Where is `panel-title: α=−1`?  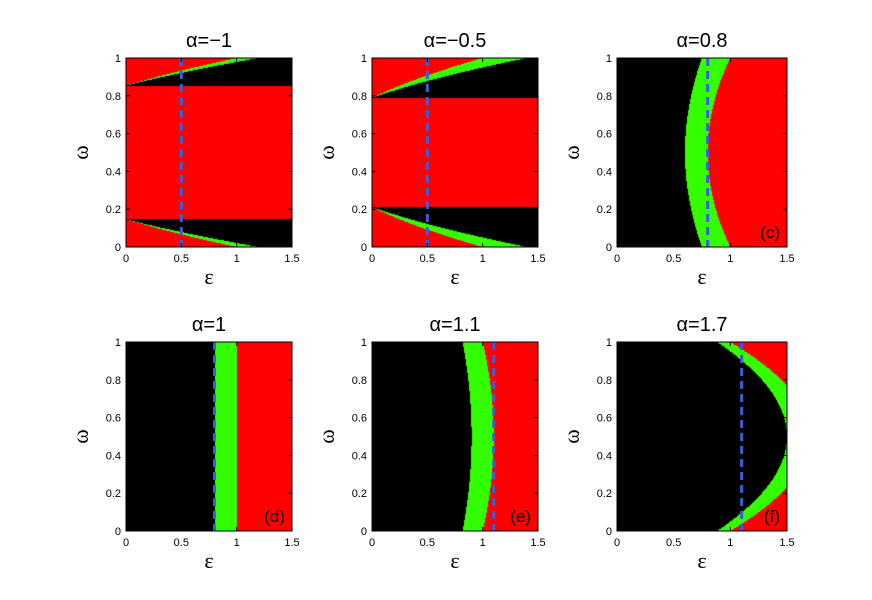
panel-title: α=−1 is located at coordinates (209, 41).